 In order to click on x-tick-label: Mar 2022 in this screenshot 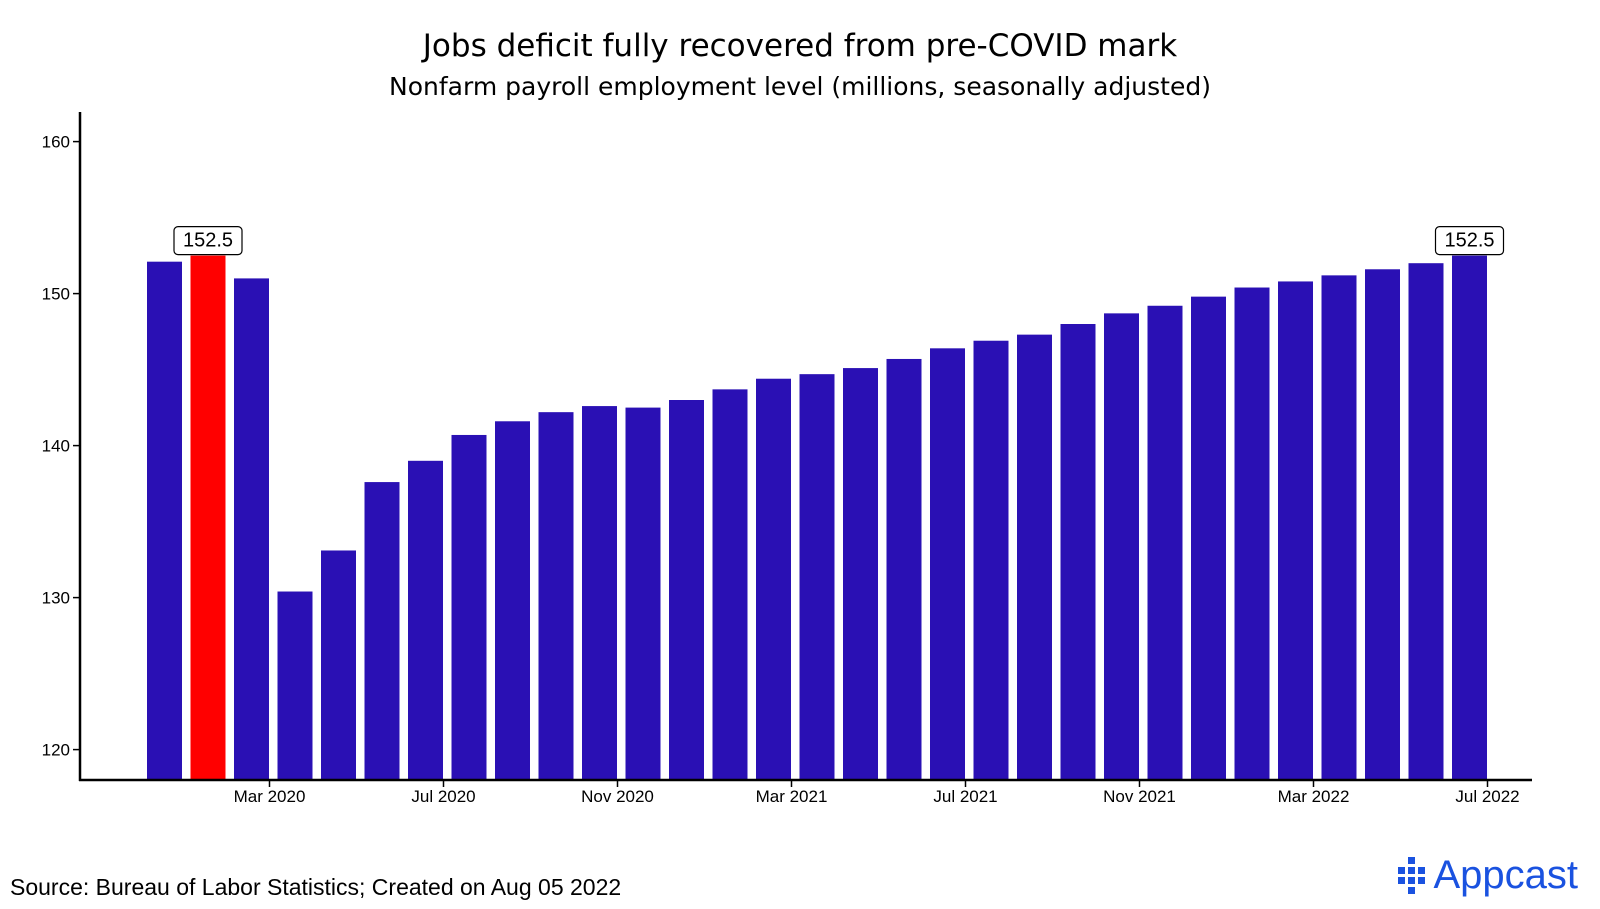, I will do `click(1314, 796)`.